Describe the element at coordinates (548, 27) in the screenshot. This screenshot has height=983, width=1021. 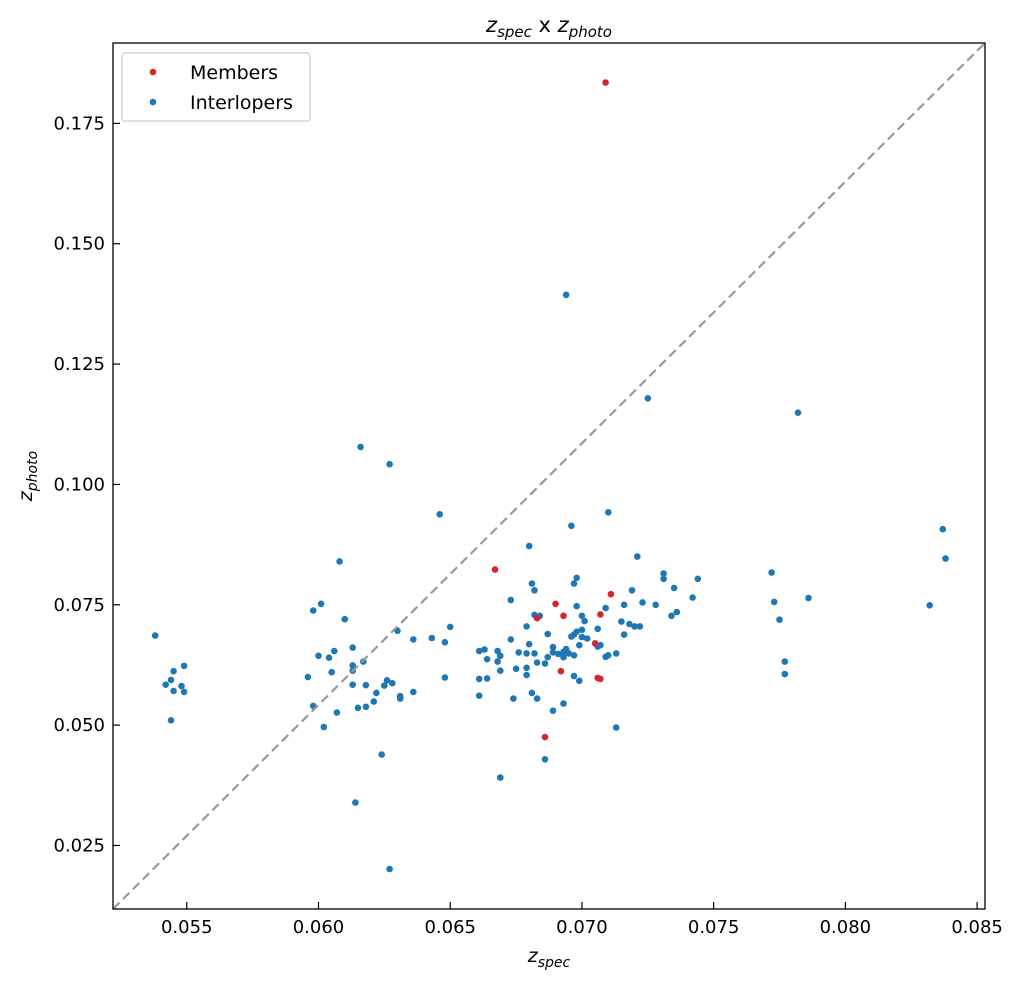
I see `chart-title: zspec x zphoto` at that location.